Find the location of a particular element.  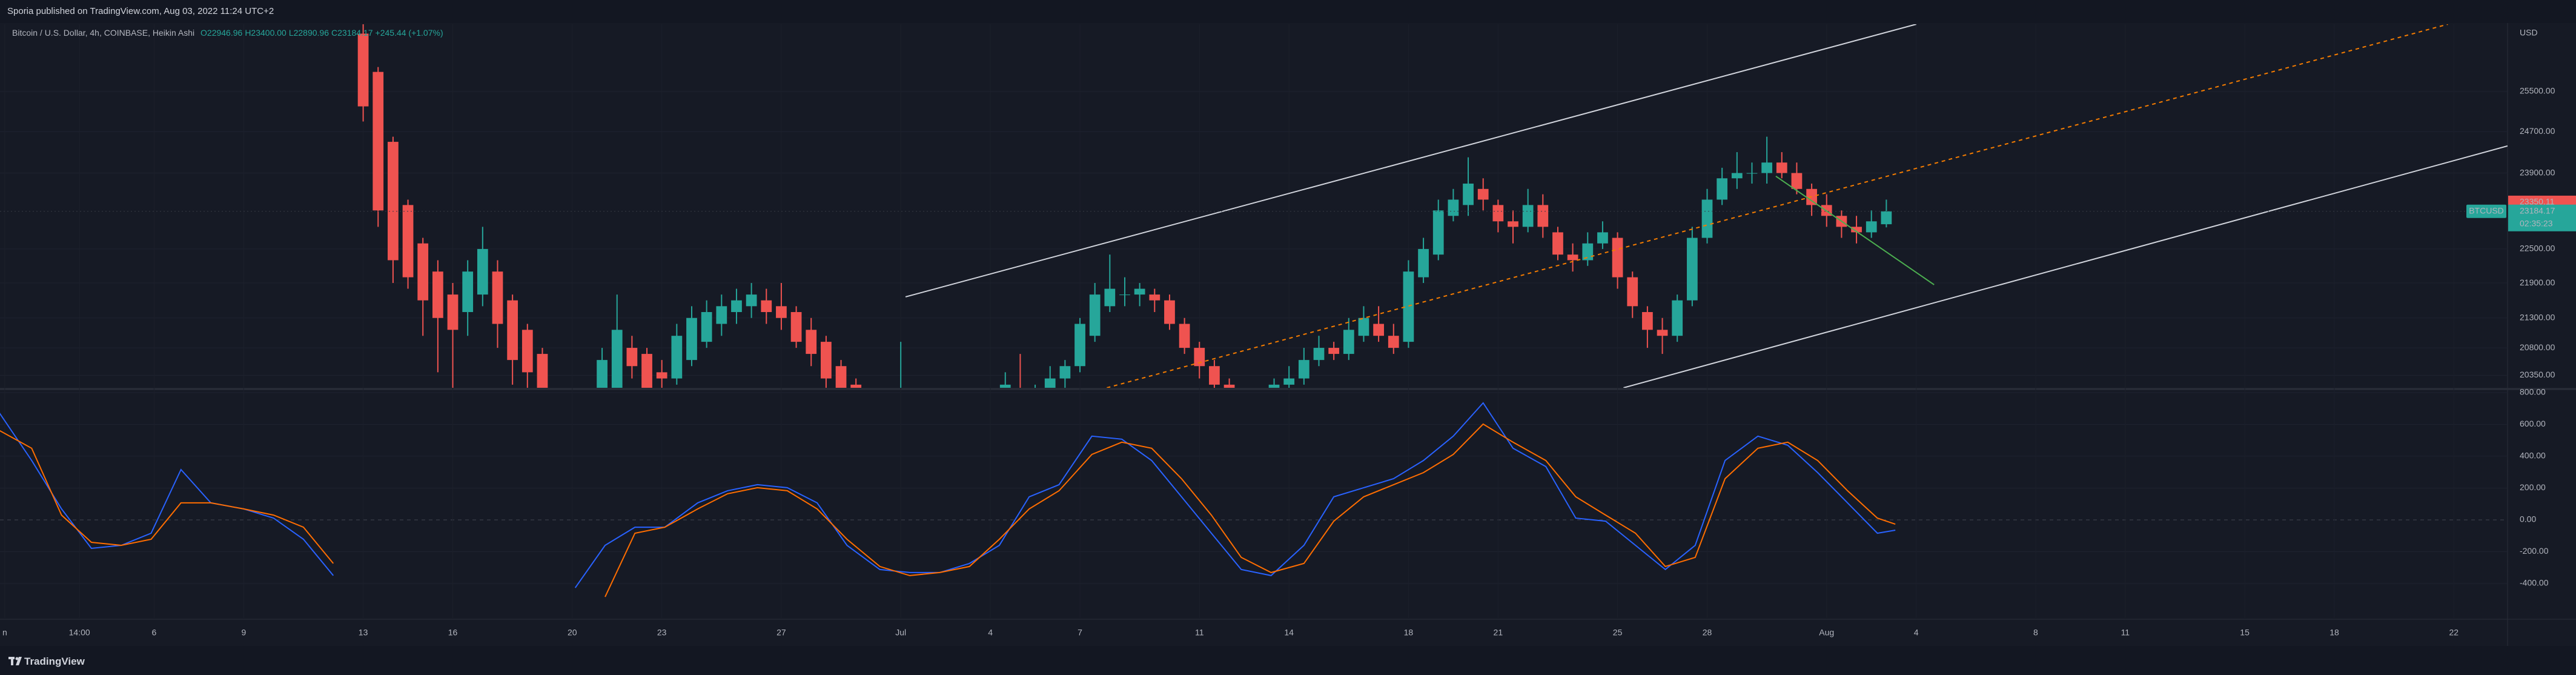

x-tick-label: 18 is located at coordinates (1409, 632).